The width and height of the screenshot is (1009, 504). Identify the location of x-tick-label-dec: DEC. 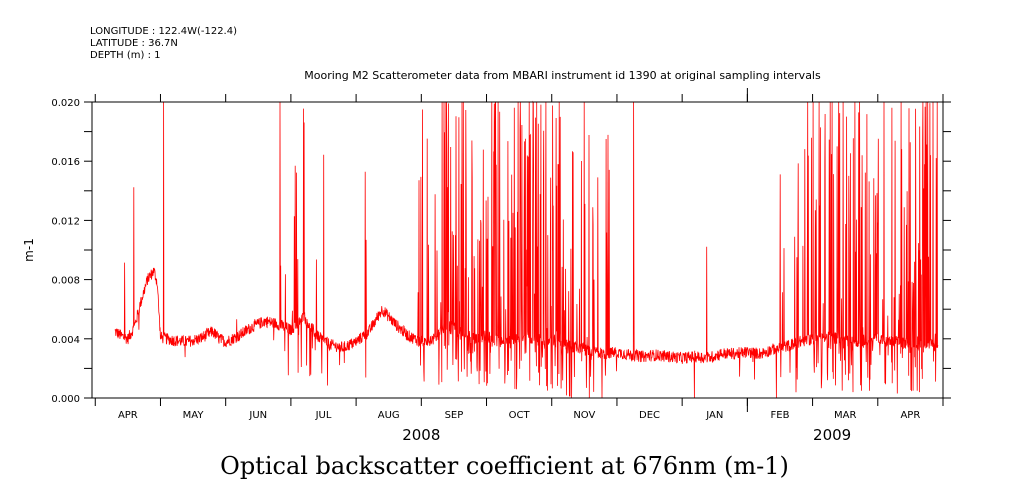
(649, 415).